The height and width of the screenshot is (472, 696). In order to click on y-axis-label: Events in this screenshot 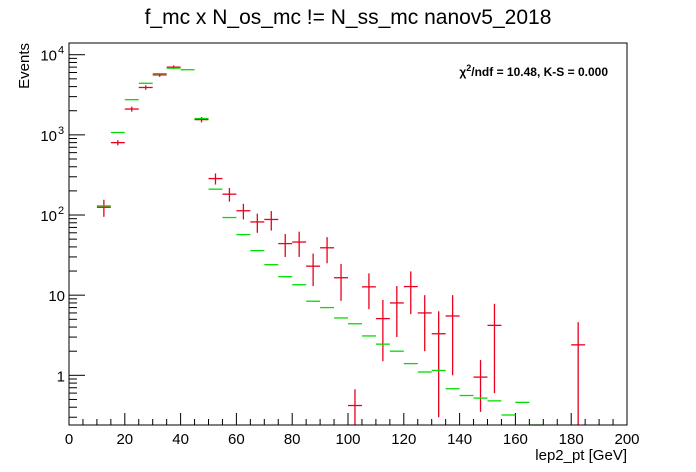, I will do `click(24, 66)`.